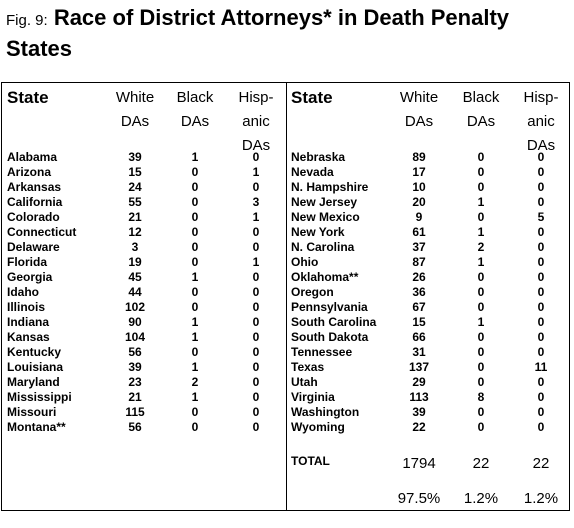  Describe the element at coordinates (419, 337) in the screenshot. I see `cell-white-das: 66` at that location.